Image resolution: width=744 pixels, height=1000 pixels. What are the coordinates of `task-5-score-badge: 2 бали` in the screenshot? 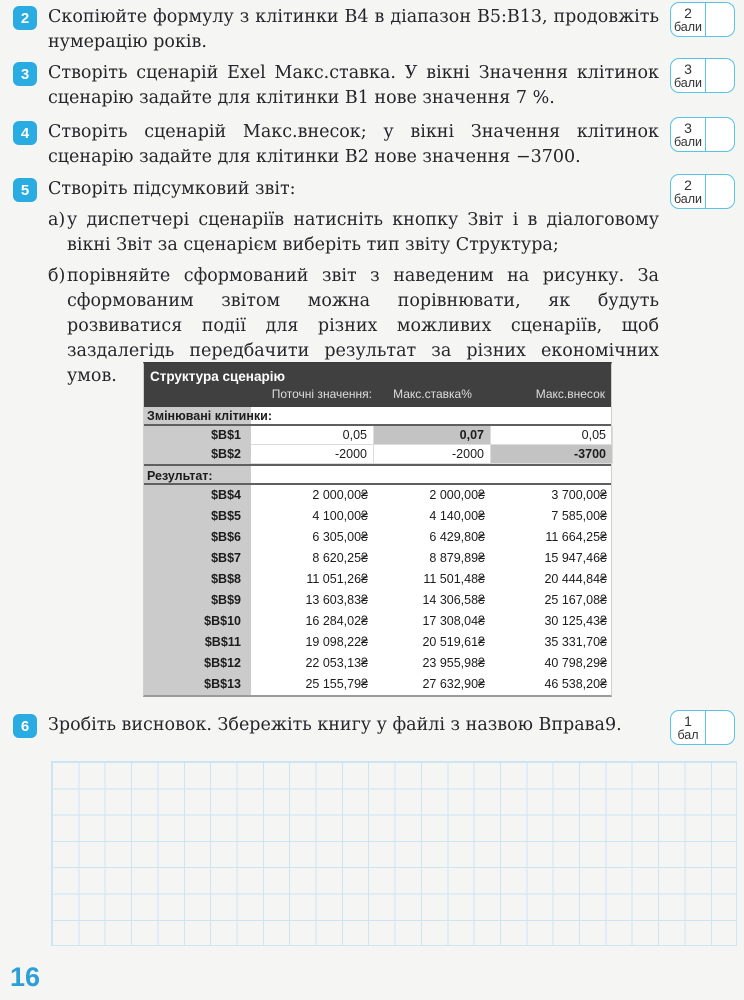 It's located at (702, 191).